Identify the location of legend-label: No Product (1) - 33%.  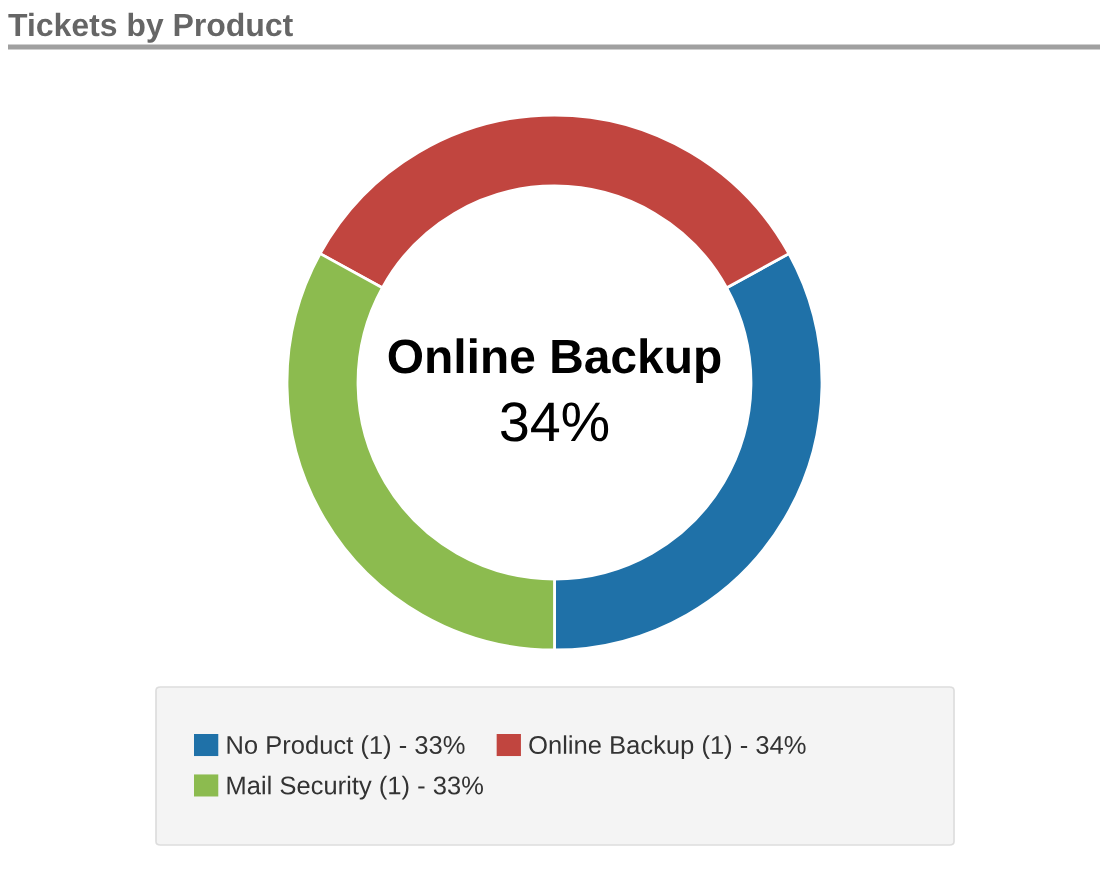
(346, 747).